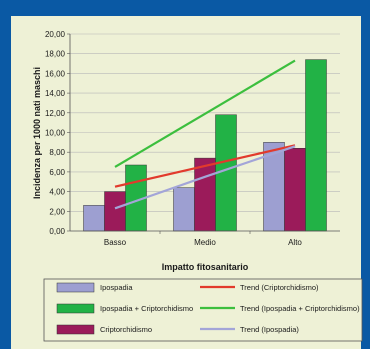 This screenshot has width=370, height=349. What do you see at coordinates (55, 113) in the screenshot?
I see `y-tick-label: 12,00` at bounding box center [55, 113].